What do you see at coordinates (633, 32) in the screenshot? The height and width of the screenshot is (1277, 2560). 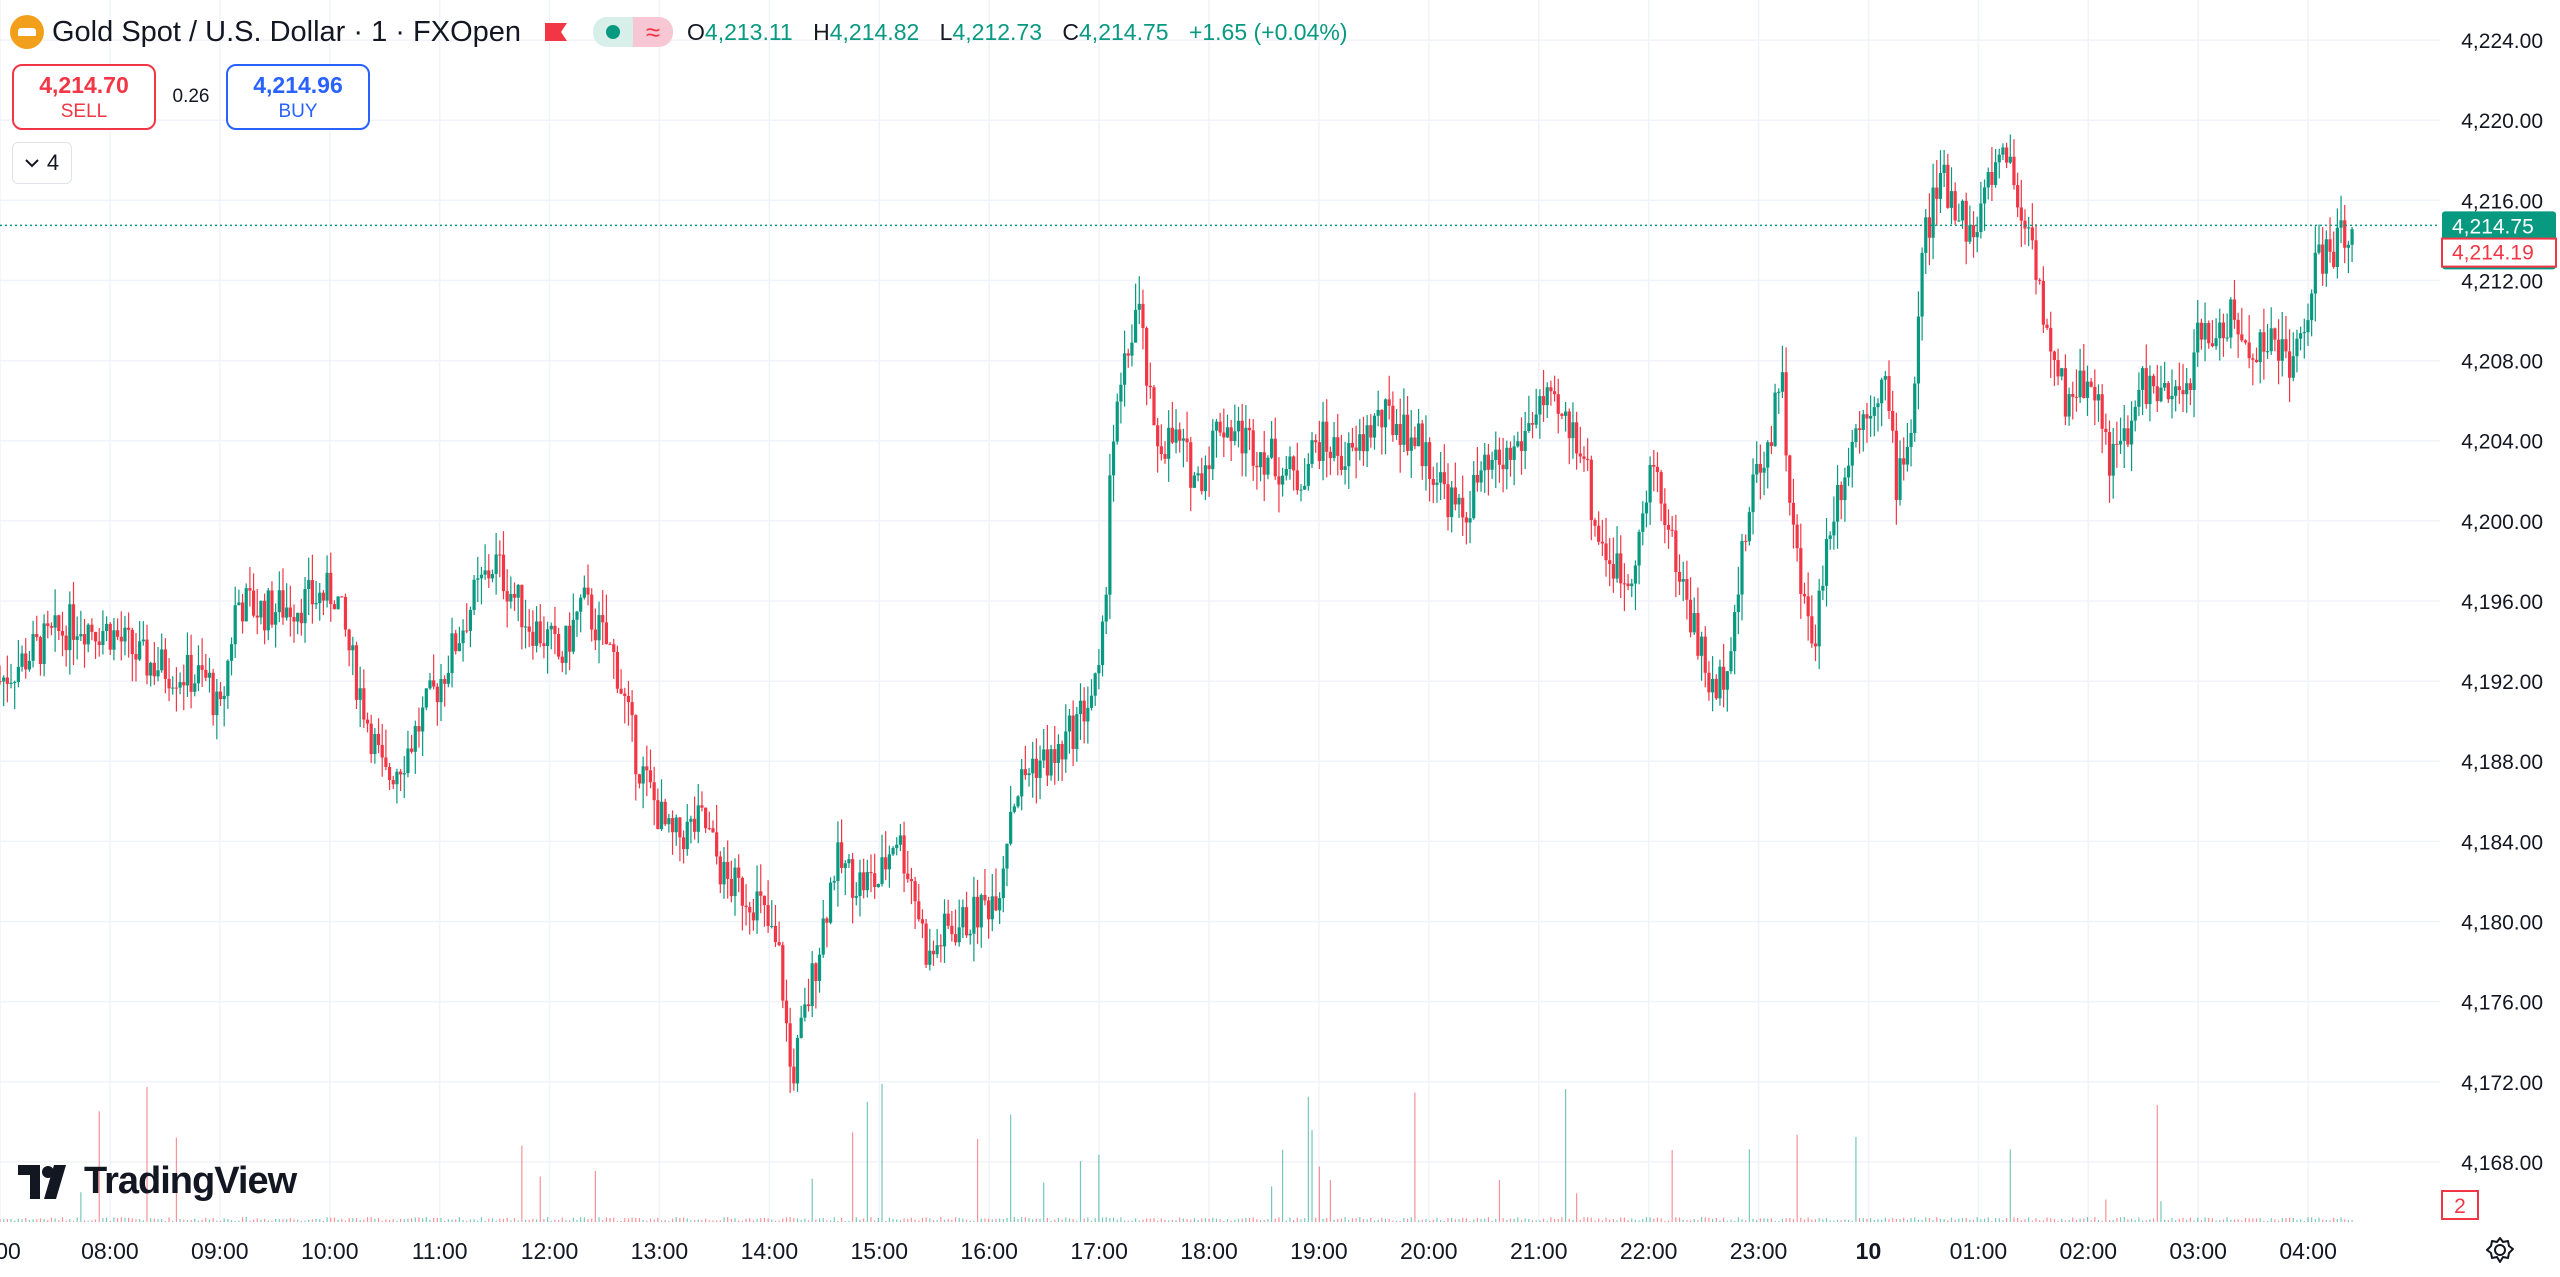 I see `market-status-pill: ≈` at bounding box center [633, 32].